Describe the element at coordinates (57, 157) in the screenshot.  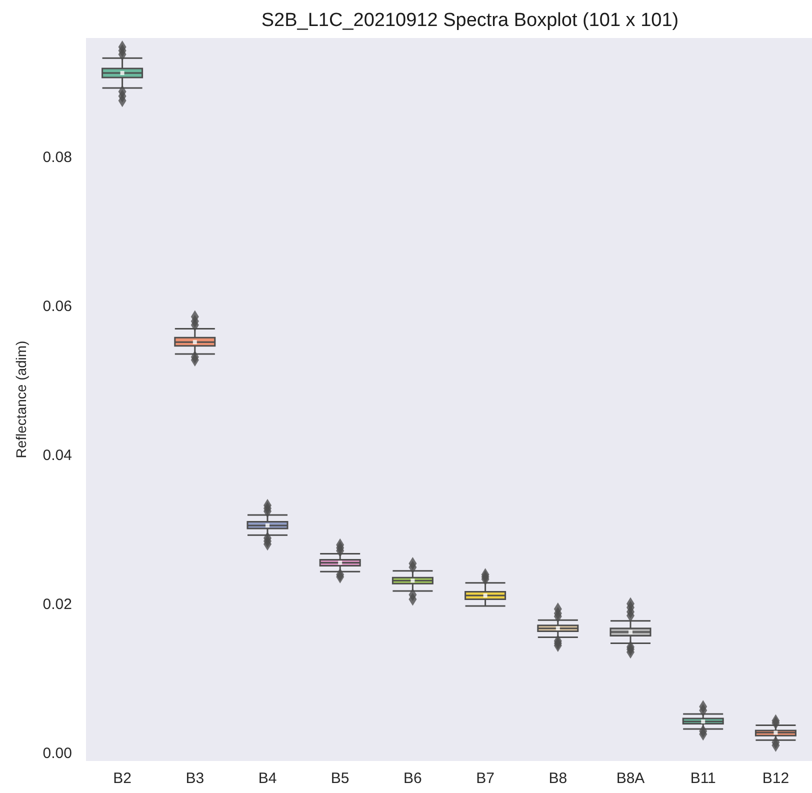
I see `y-tick-label: 0.08` at that location.